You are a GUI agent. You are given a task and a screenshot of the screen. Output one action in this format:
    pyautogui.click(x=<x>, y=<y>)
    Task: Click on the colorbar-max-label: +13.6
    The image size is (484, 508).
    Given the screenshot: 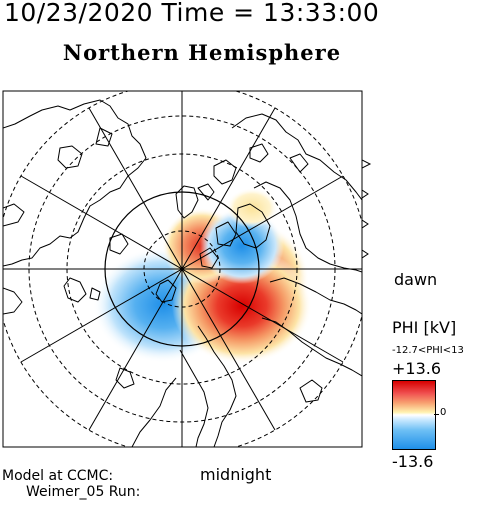 What is the action you would take?
    pyautogui.click(x=417, y=368)
    